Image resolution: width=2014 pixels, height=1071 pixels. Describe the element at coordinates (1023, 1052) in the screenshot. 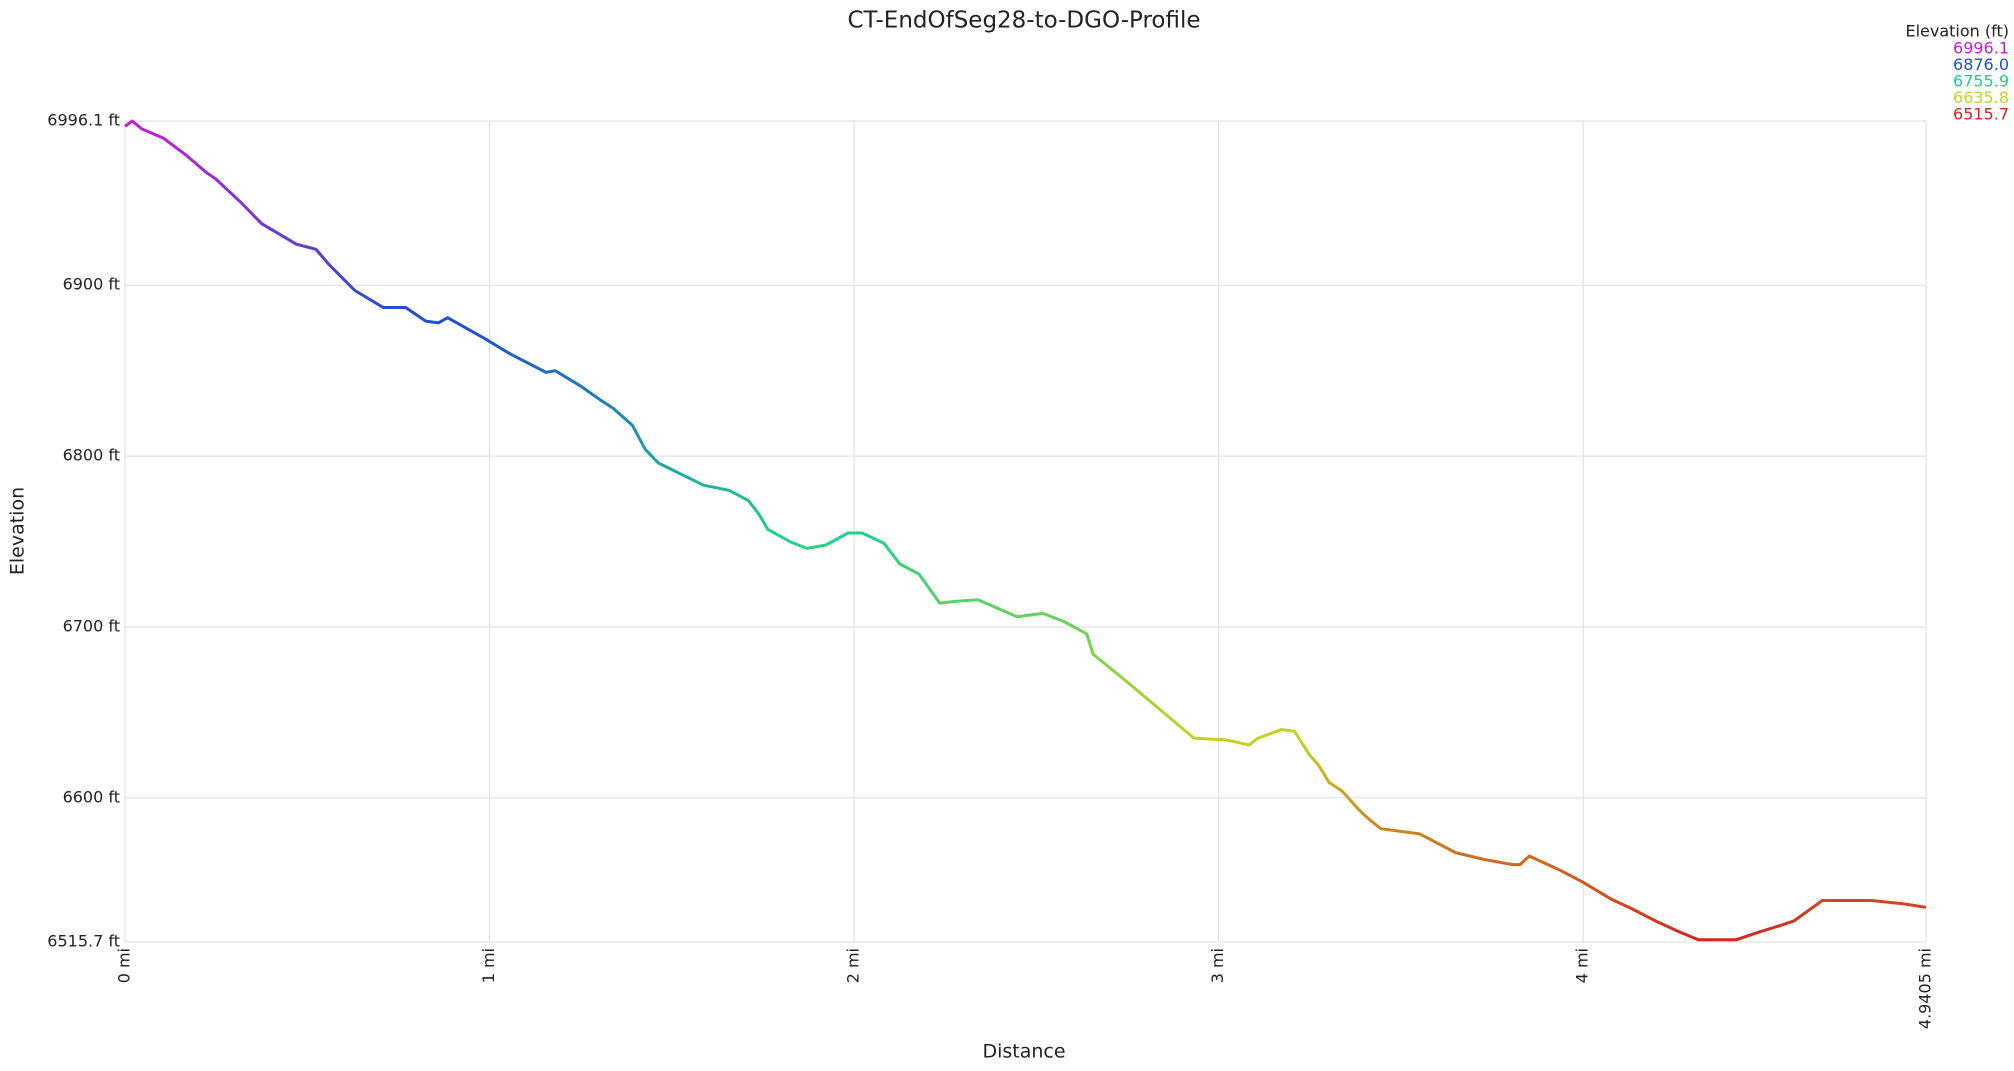

I see `x-axis-label: Distance` at that location.